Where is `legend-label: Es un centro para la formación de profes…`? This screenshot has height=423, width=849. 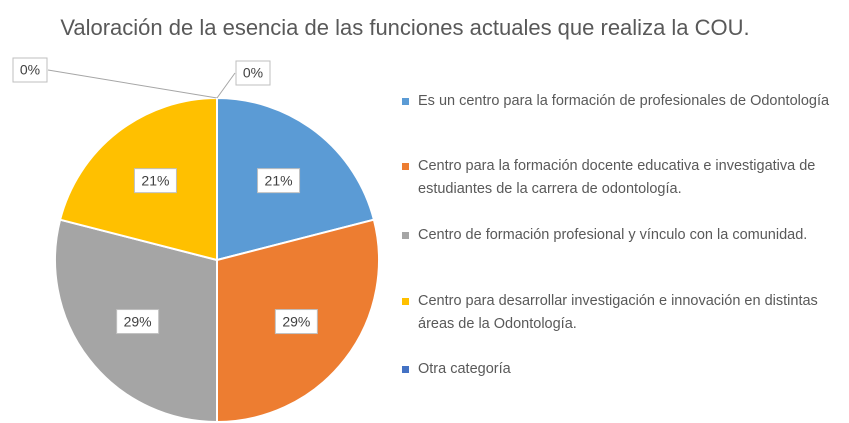 legend-label: Es un centro para la formación de profes… is located at coordinates (624, 101).